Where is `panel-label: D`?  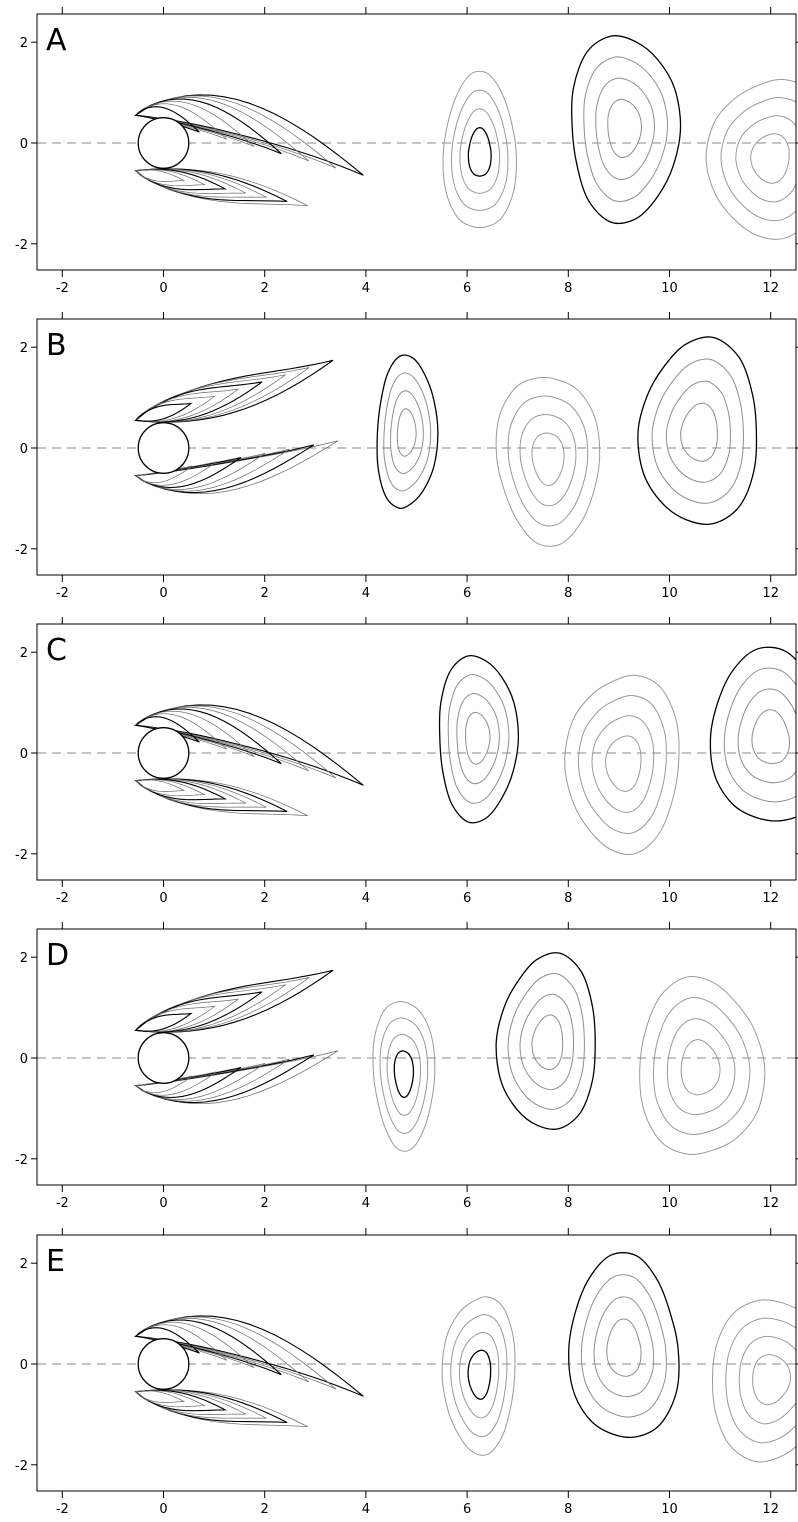 panel-label: D is located at coordinates (57, 955).